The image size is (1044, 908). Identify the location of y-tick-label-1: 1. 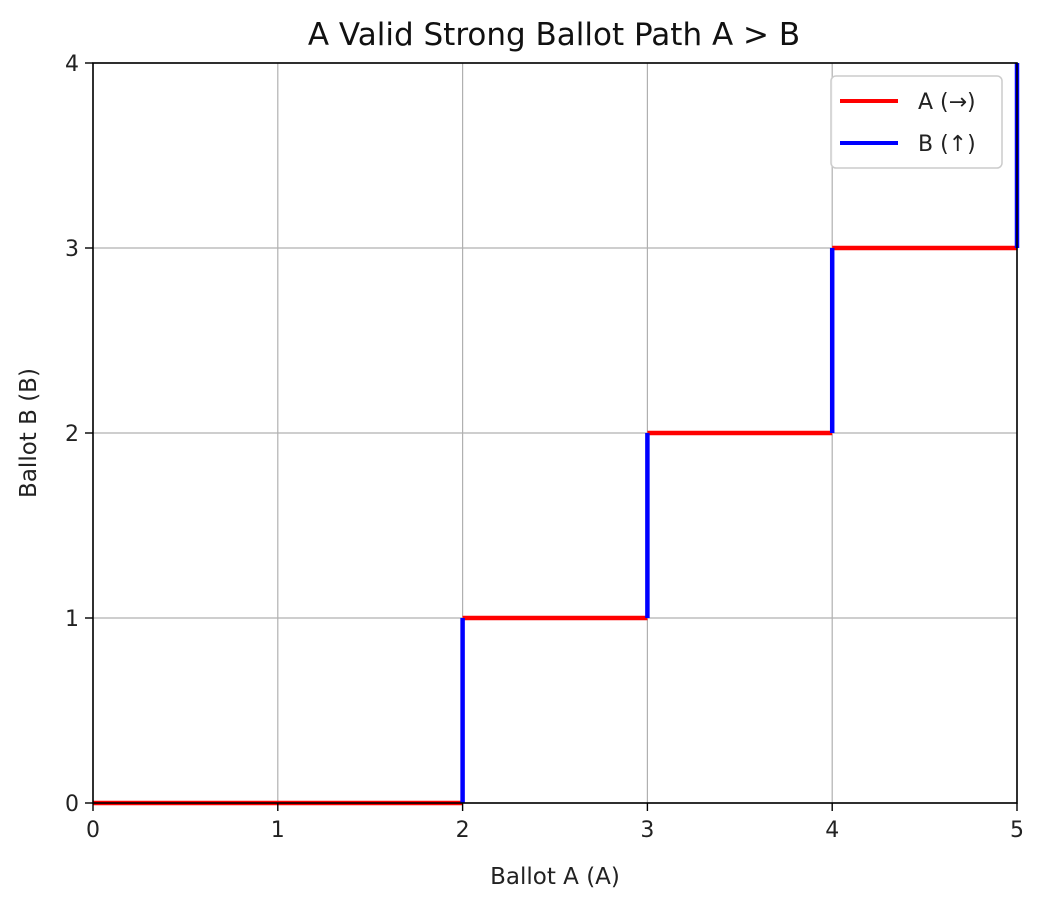
(72, 619).